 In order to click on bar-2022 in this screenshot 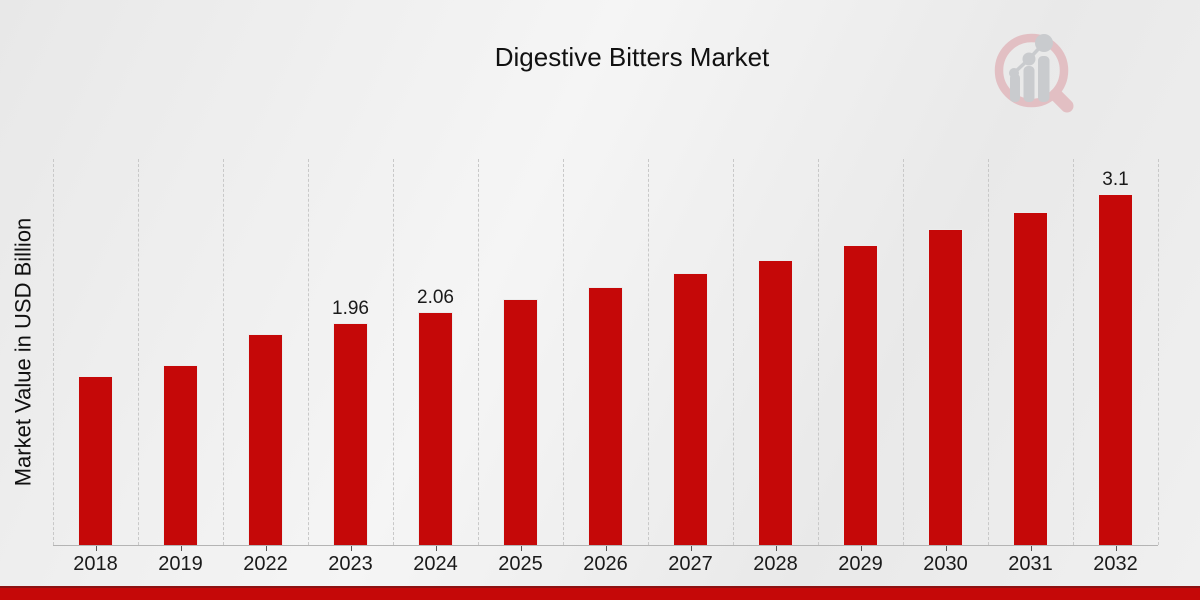, I will do `click(265, 439)`.